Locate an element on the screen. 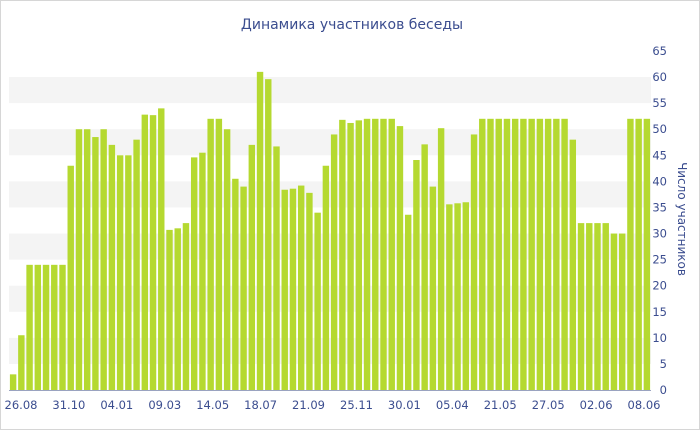 The height and width of the screenshot is (430, 700). y-tick-label: 35 is located at coordinates (659, 207).